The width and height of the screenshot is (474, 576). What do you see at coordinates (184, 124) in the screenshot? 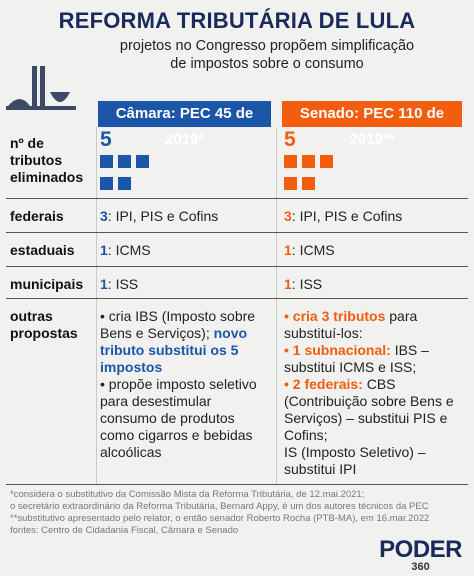
I see `column-header: Câmara: PEC 45 de 2019*` at bounding box center [184, 124].